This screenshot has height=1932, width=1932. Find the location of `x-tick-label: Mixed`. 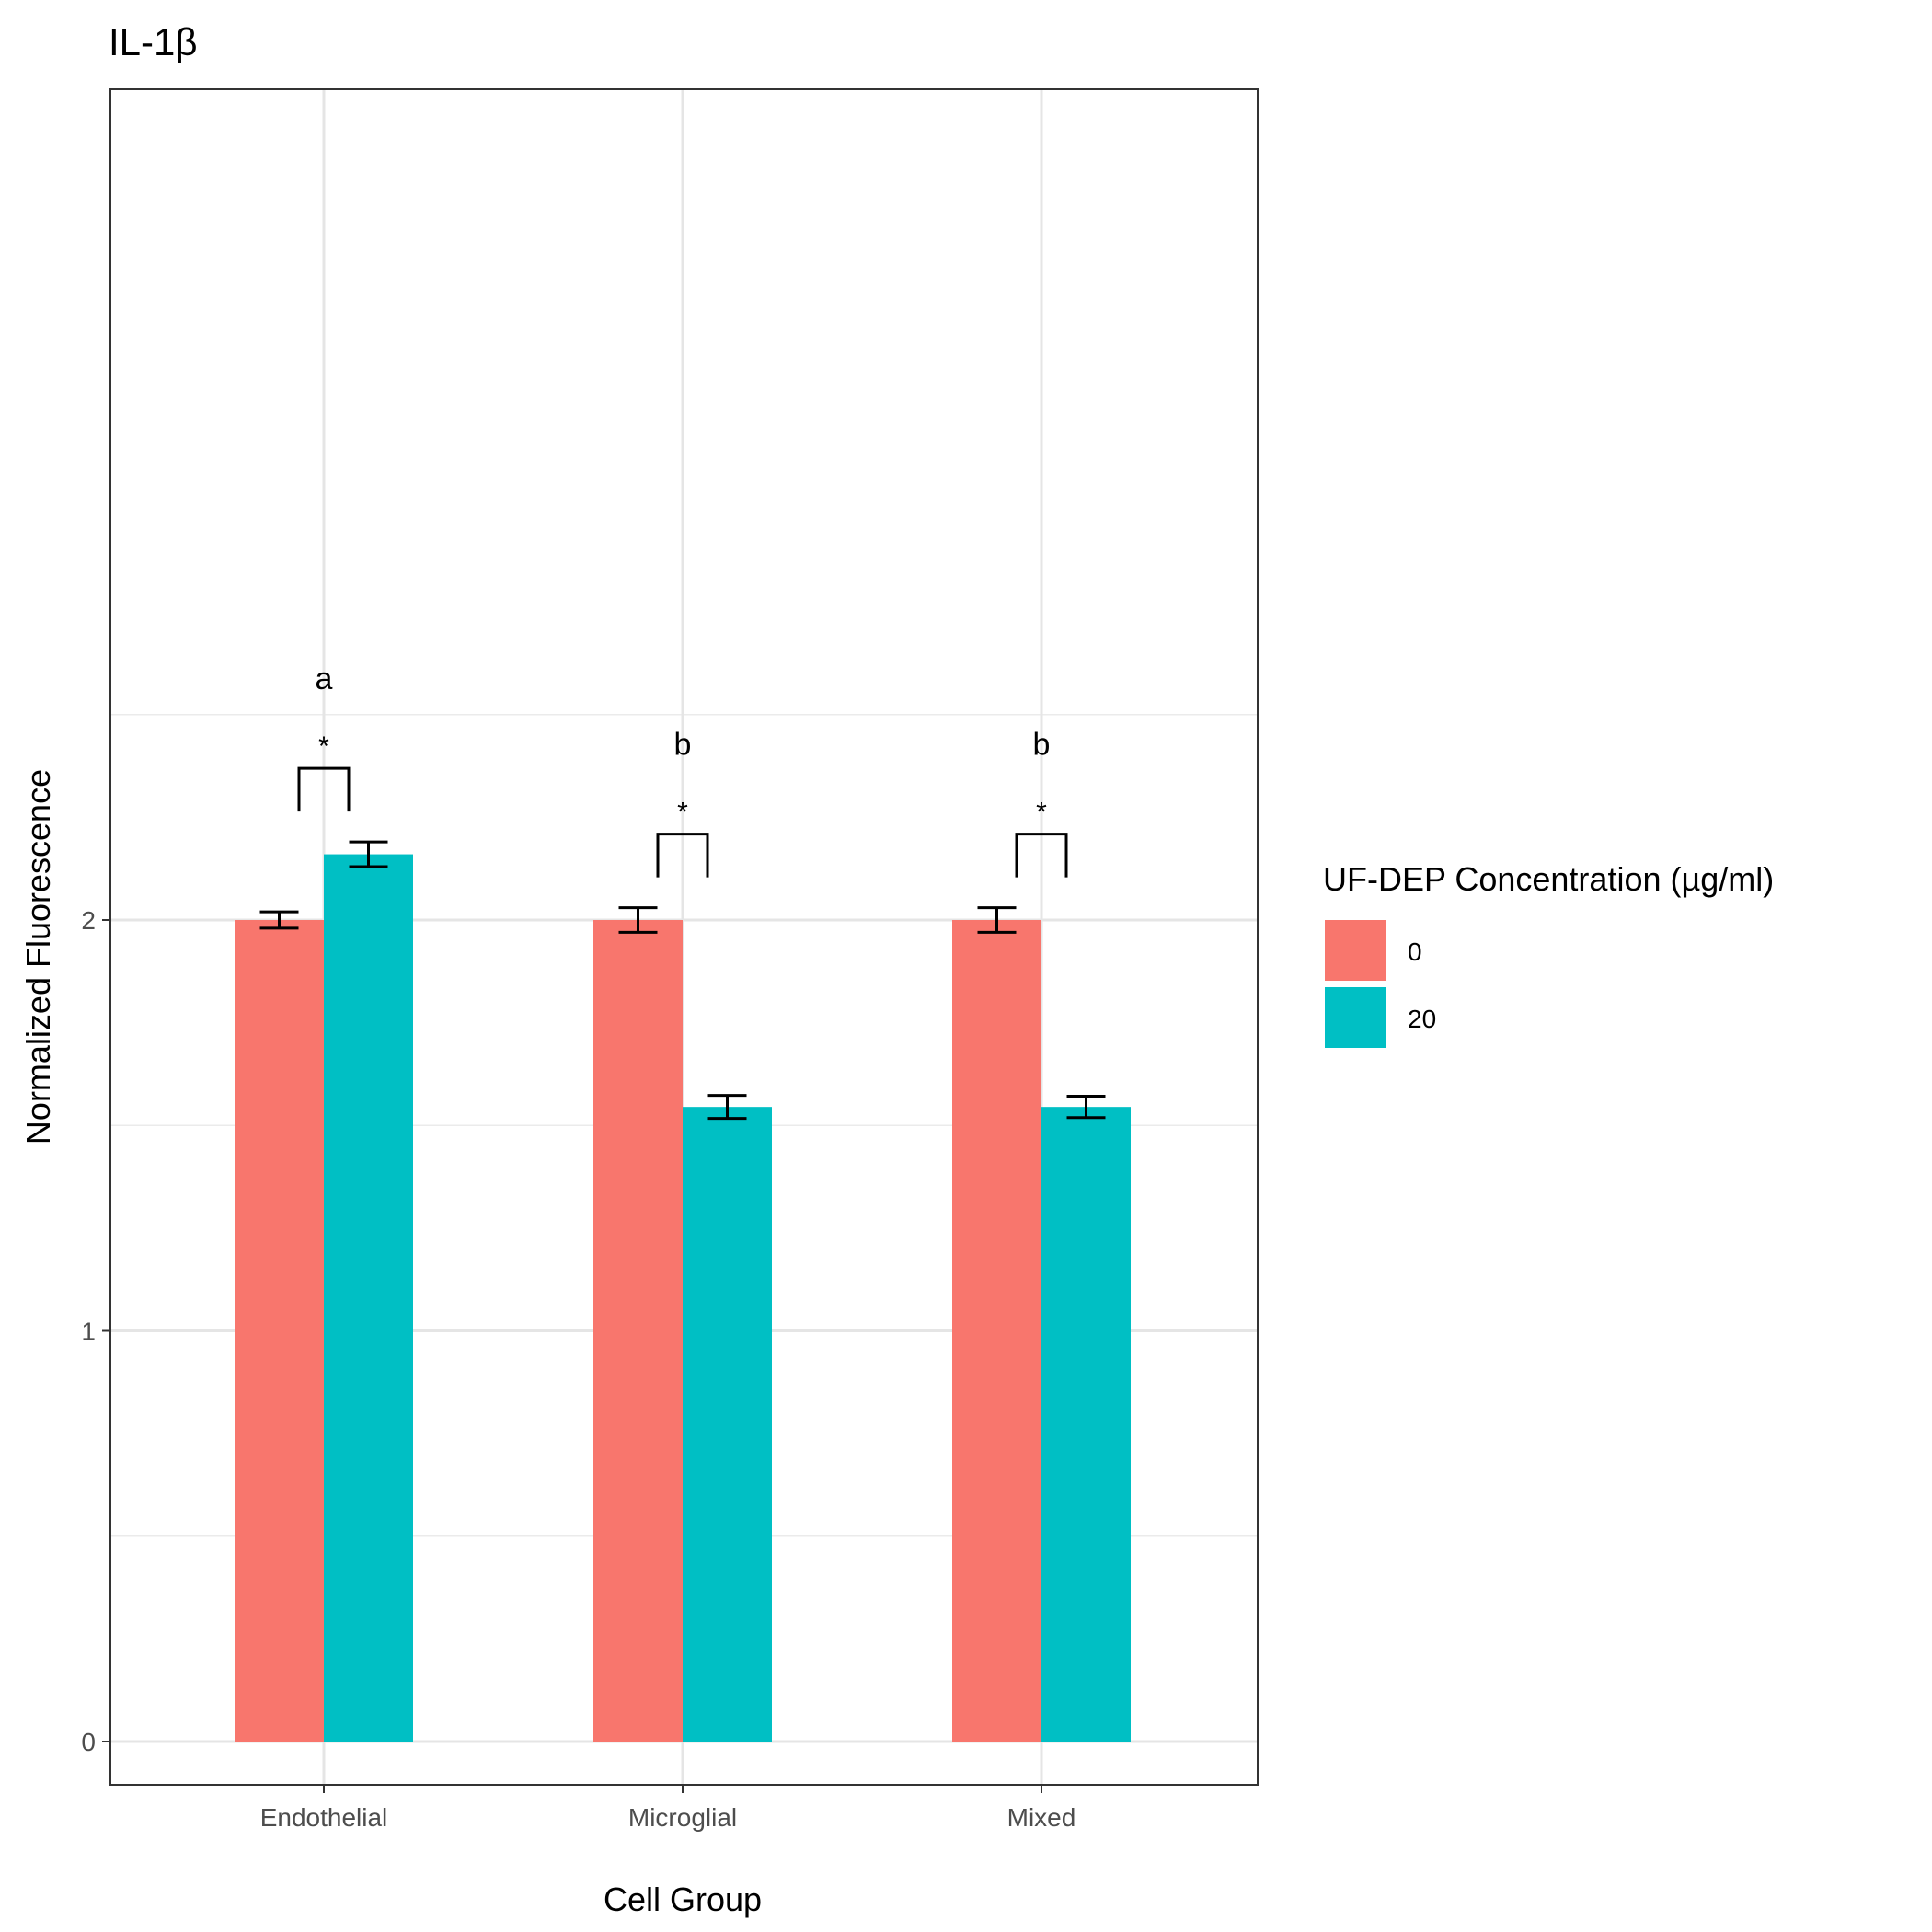

x-tick-label: Mixed is located at coordinates (1041, 1817).